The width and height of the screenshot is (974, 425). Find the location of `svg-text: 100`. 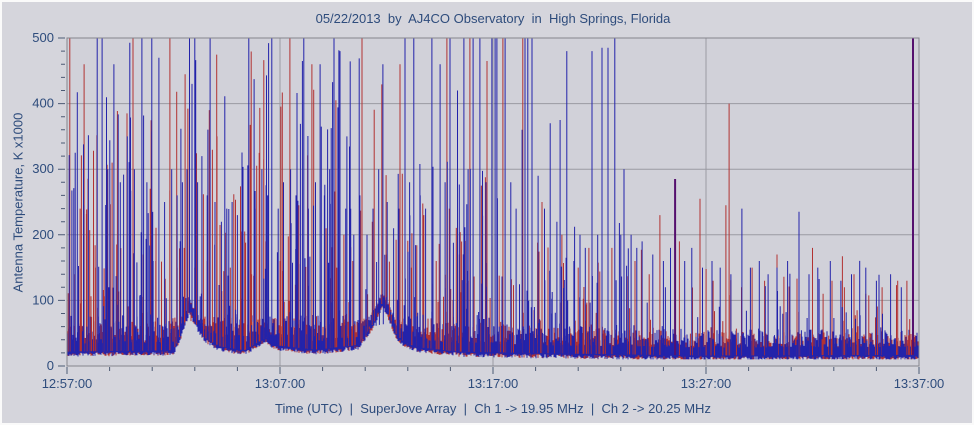

svg-text: 100 is located at coordinates (43, 299).